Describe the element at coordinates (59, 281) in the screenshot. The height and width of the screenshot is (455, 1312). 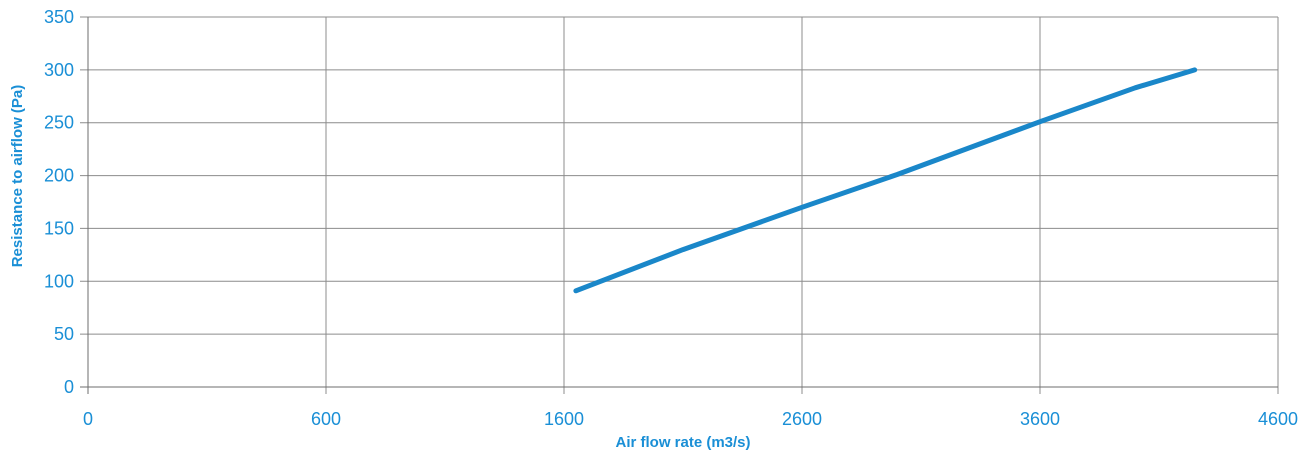
I see `y-tick-label: 100` at that location.